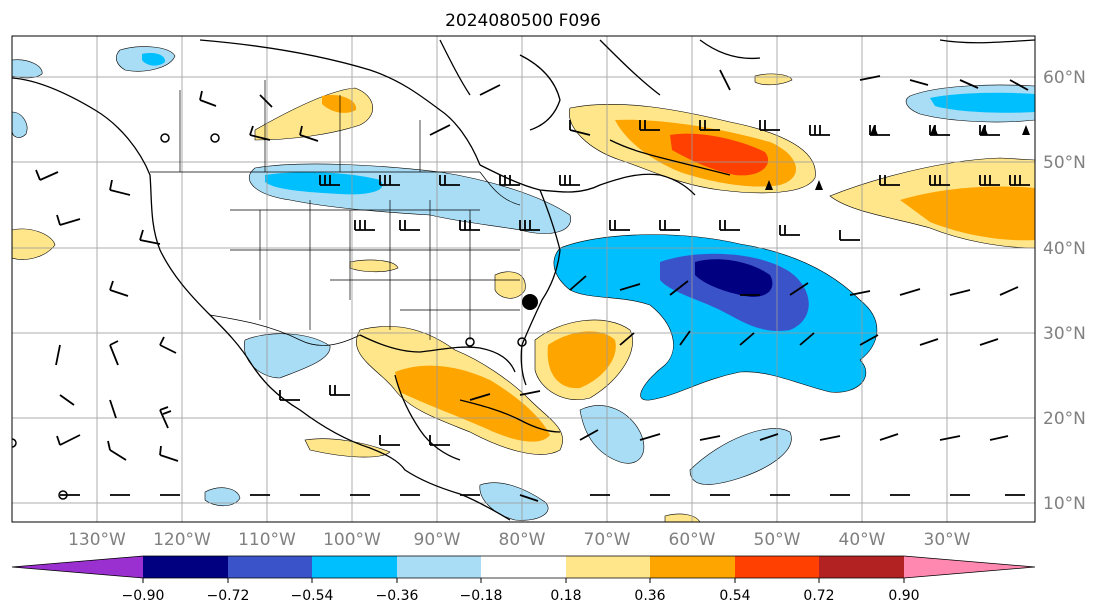 The width and height of the screenshot is (1105, 615). I want to click on lat-label: 30°N, so click(1064, 334).